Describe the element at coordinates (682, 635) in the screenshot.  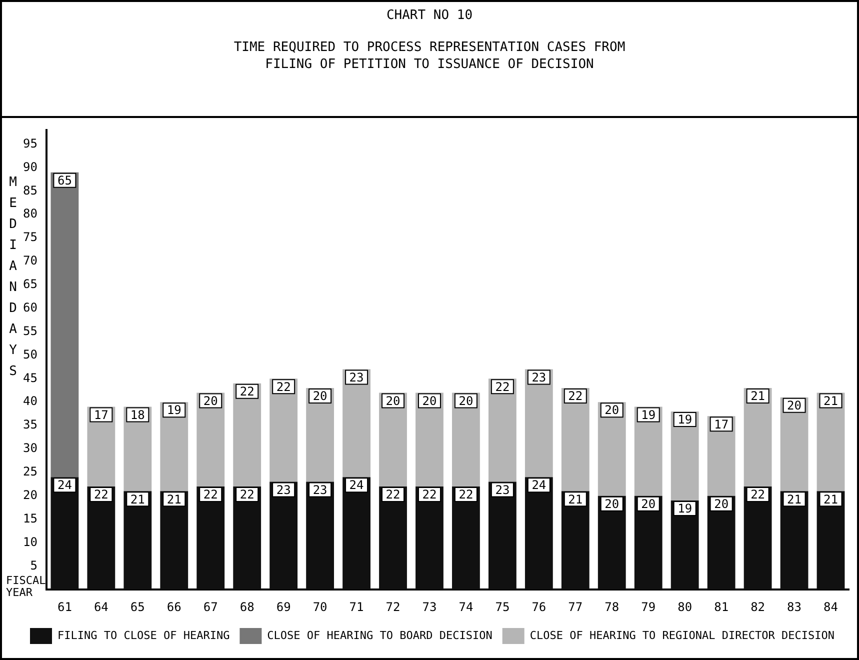
I see `legend-label: CLOSE OF HEARING TO REGIONAL DIRECTOR DECISION` at that location.